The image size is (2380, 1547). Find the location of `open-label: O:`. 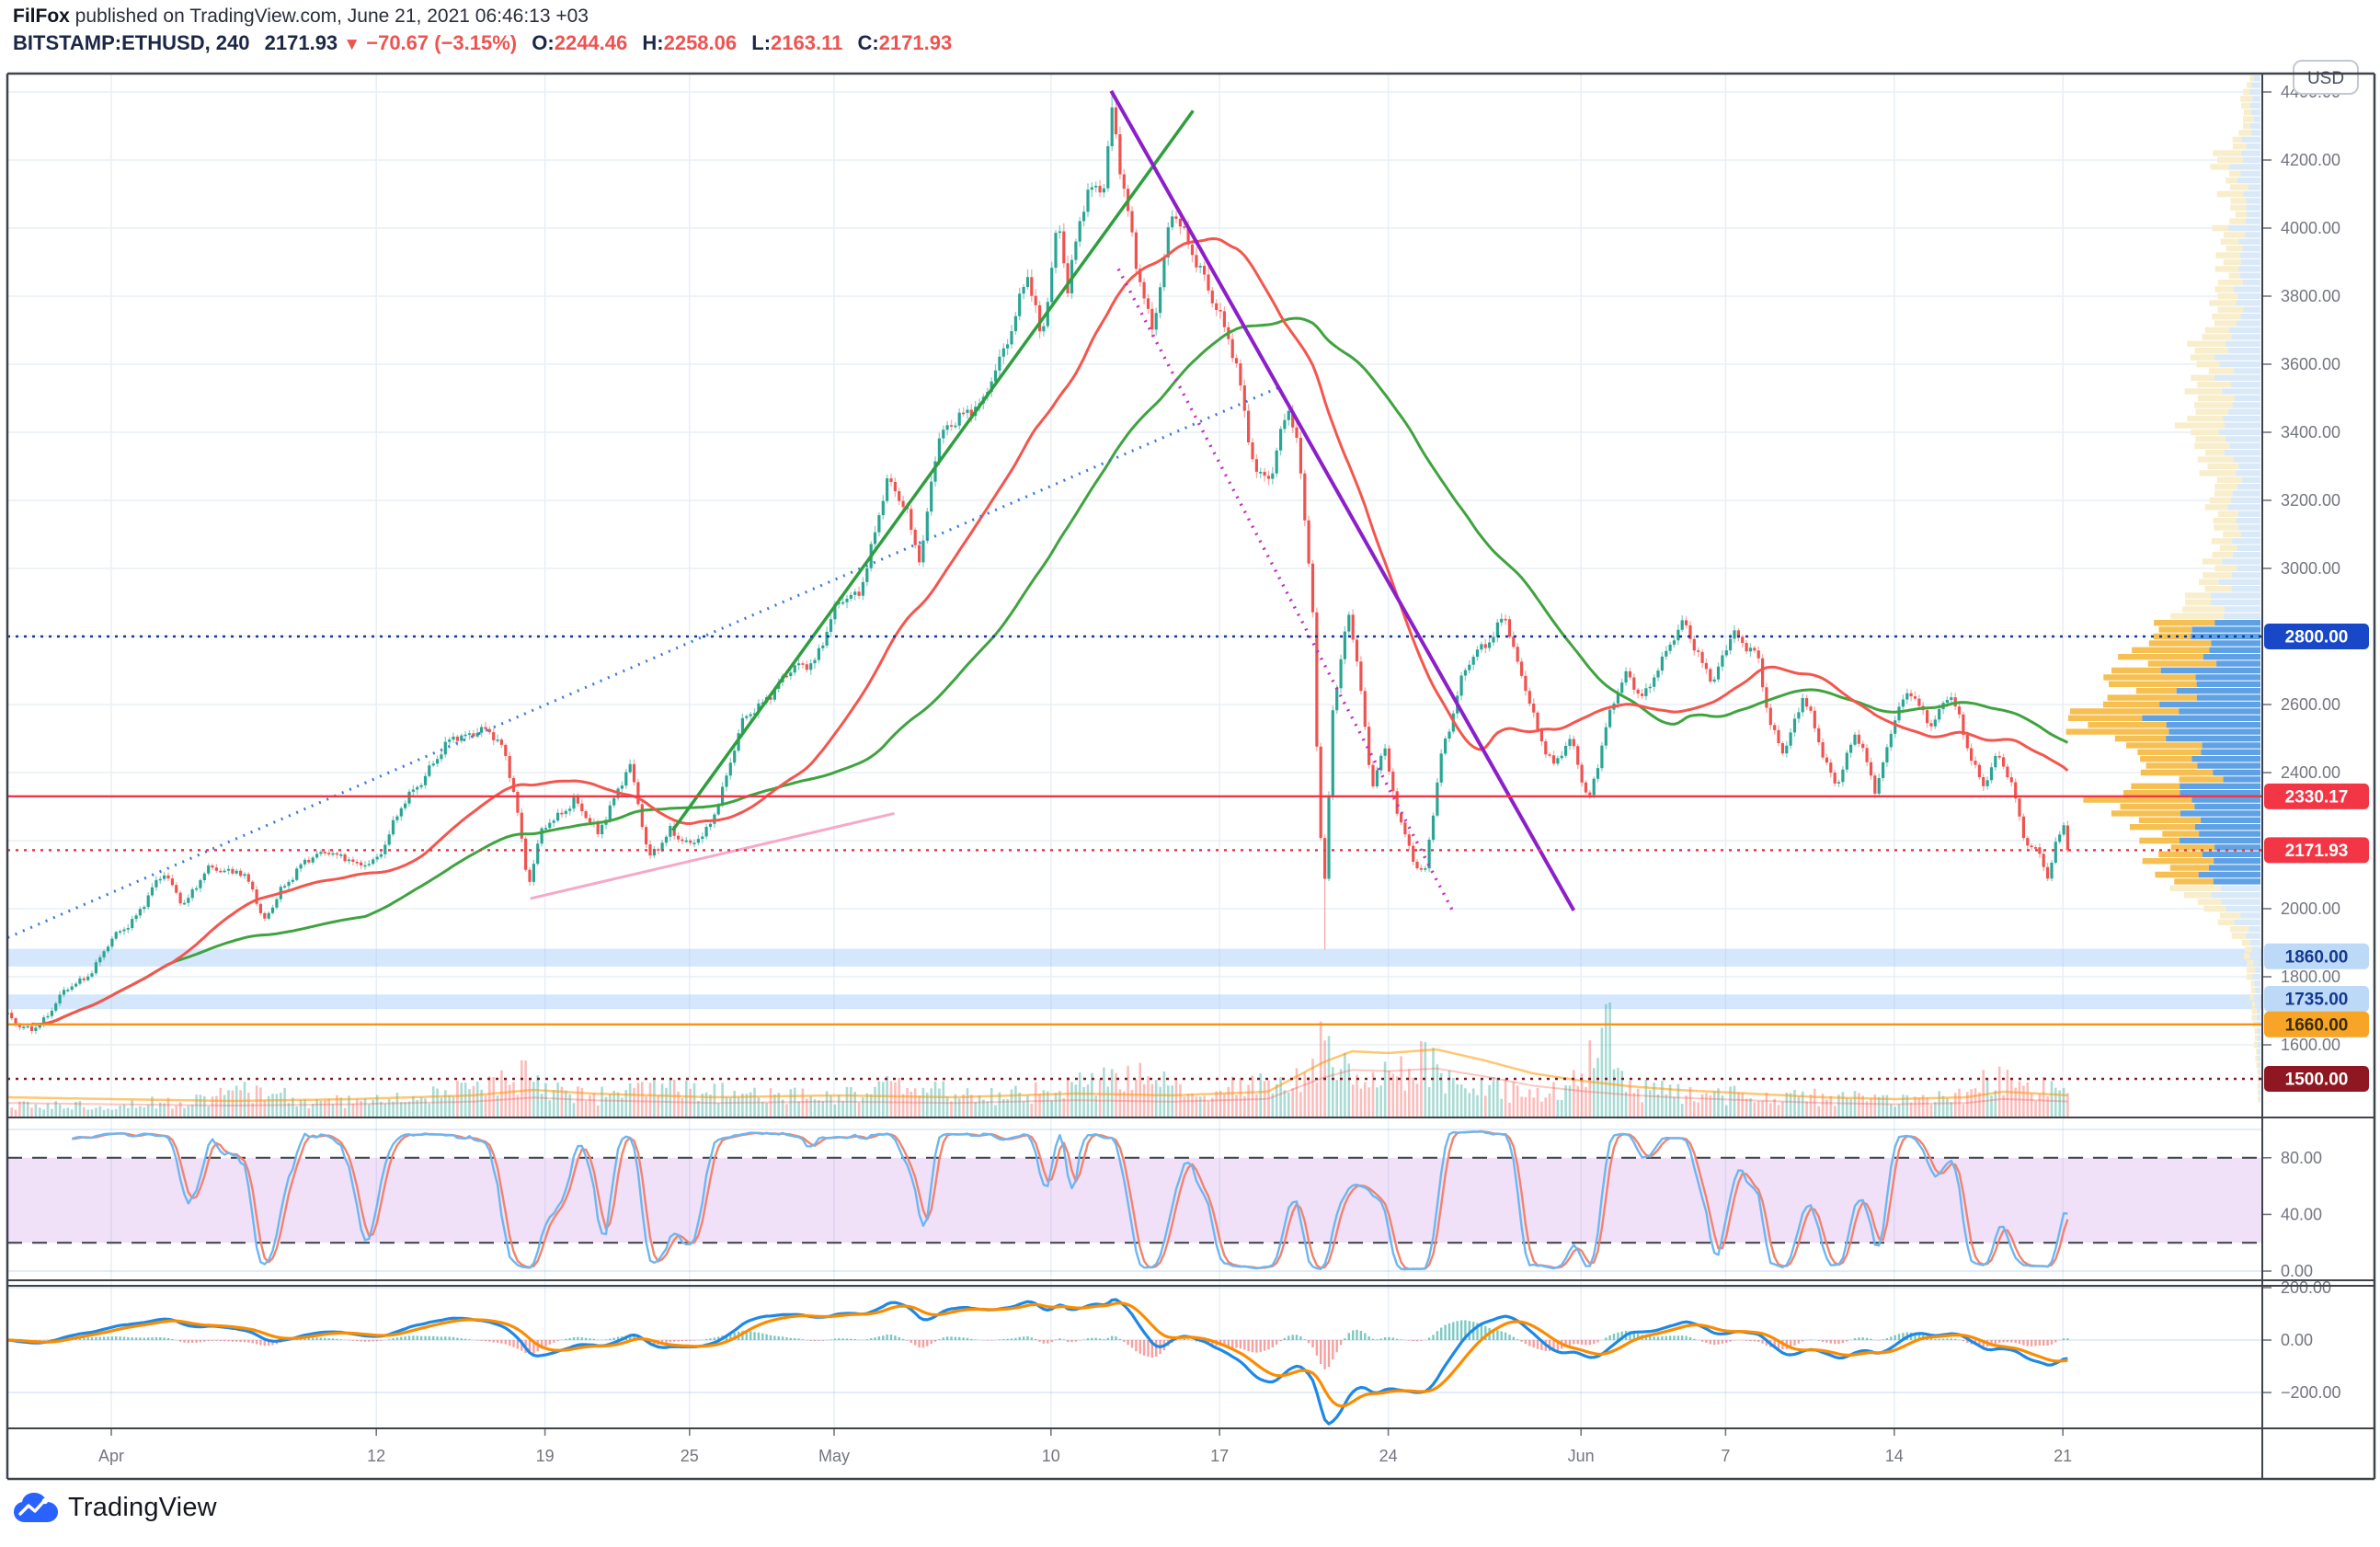

open-label: O: is located at coordinates (543, 42).